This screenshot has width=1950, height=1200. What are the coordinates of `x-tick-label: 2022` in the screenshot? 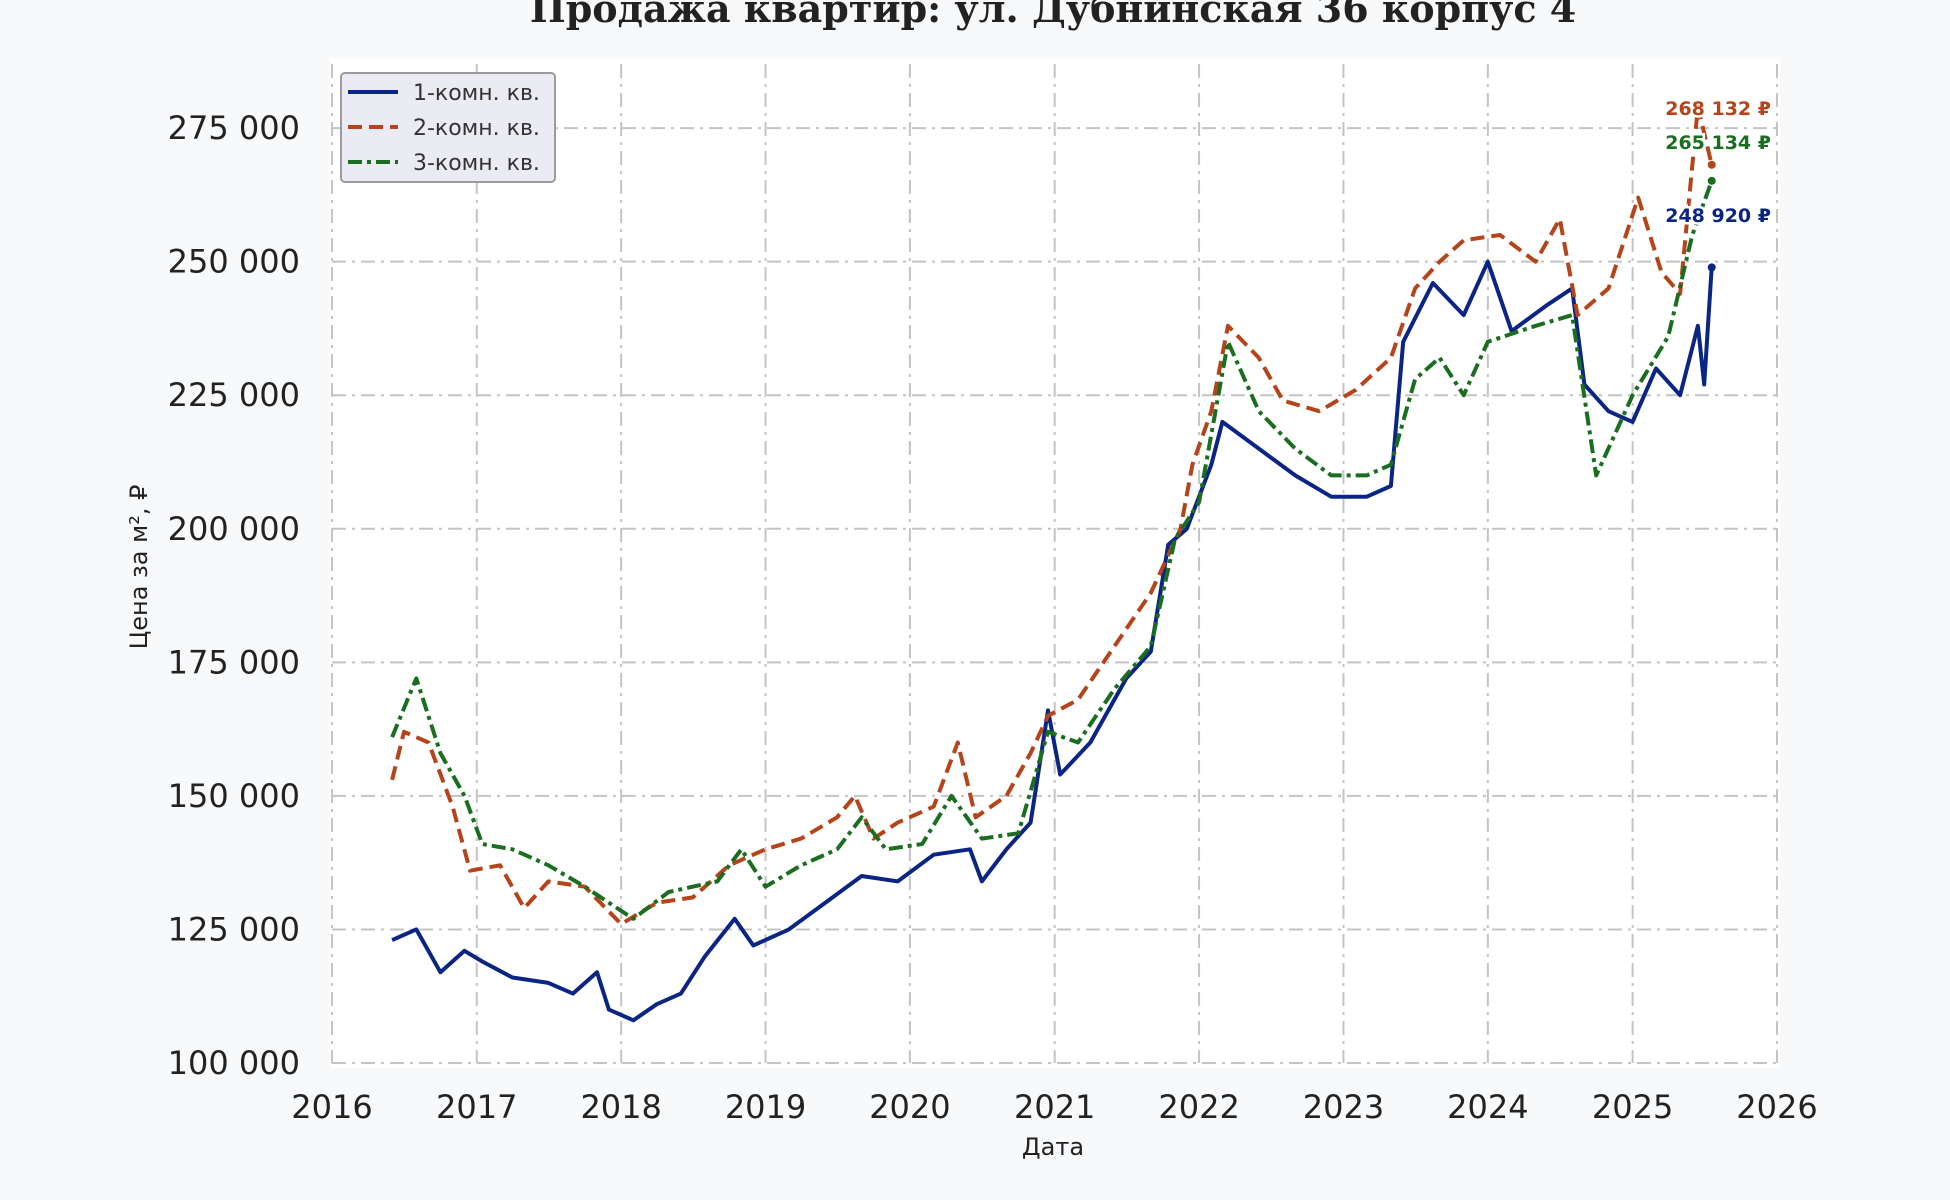 It's located at (1198, 1107).